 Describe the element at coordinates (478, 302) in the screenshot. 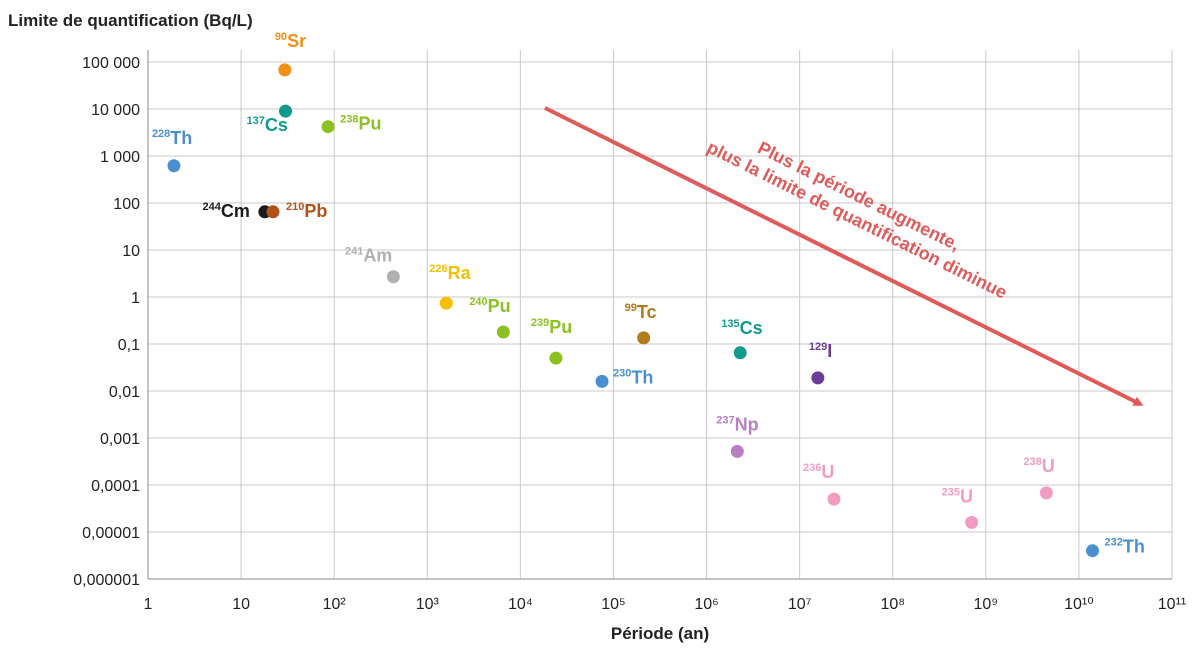

I see `isotope-mass: 240` at that location.